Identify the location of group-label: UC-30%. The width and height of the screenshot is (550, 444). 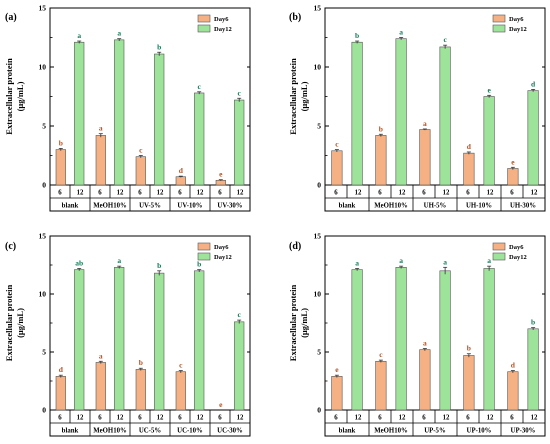
(230, 431).